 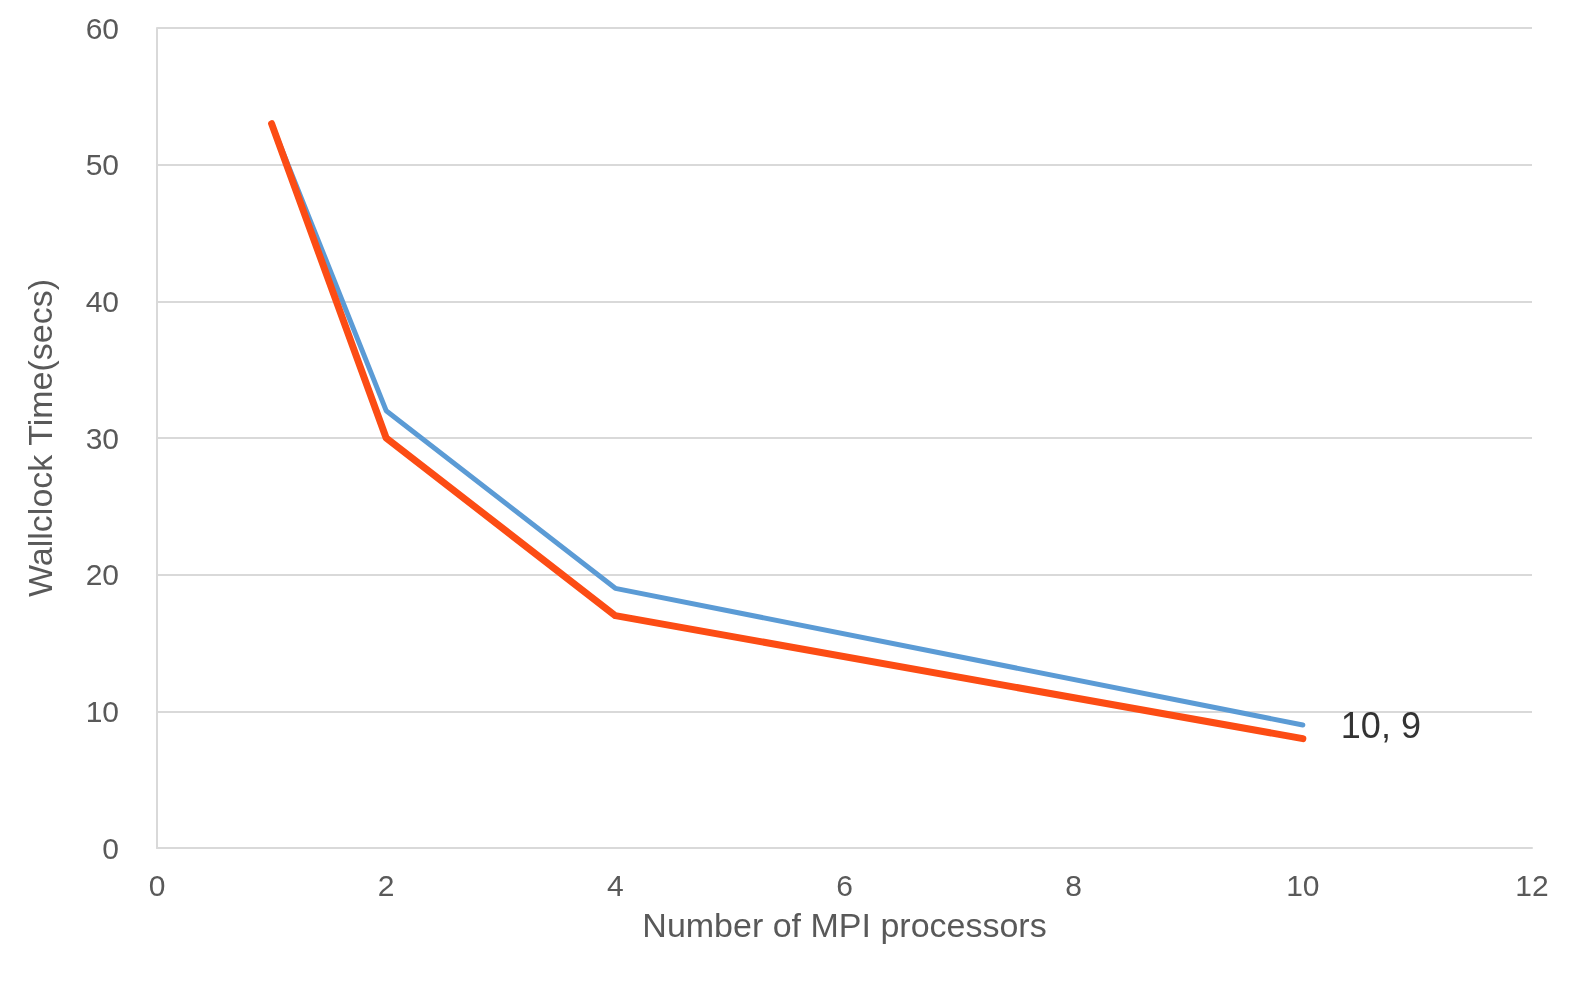 What do you see at coordinates (102, 28) in the screenshot?
I see `y-tick-label: 60` at bounding box center [102, 28].